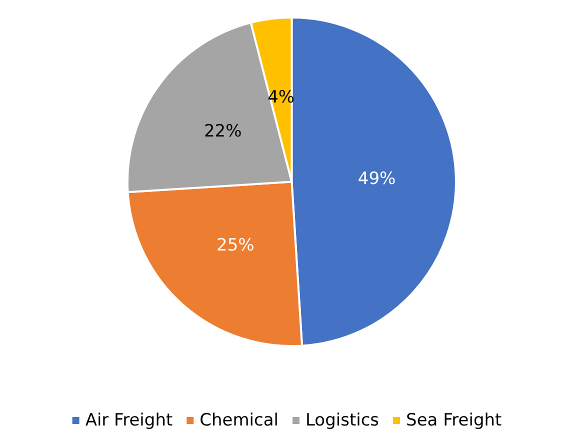 The height and width of the screenshot is (438, 572). I want to click on legend-label: Sea Freight, so click(454, 420).